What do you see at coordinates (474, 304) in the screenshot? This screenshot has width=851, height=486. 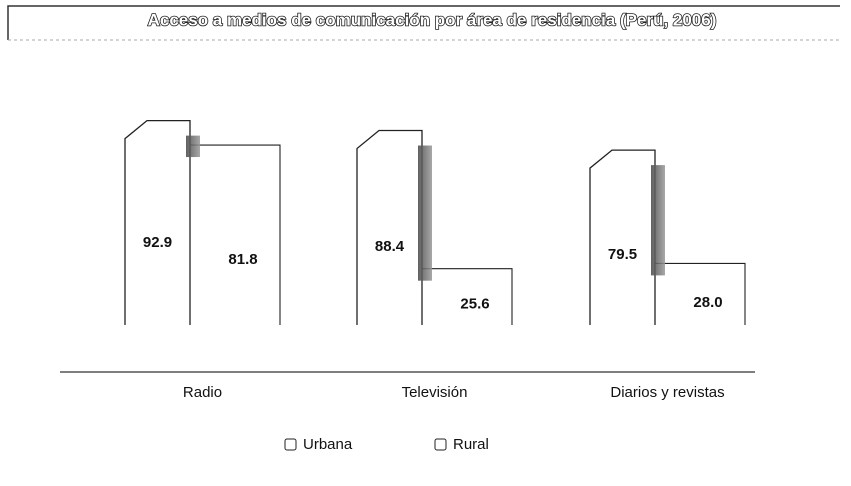 I see `data-label: 25.6` at bounding box center [474, 304].